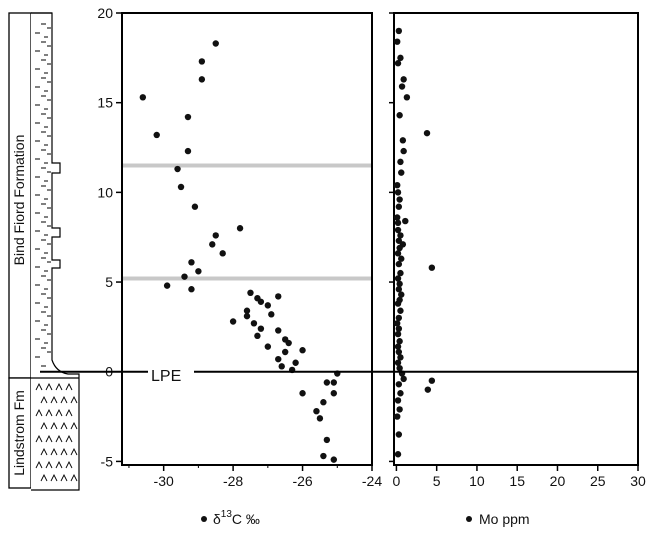  Describe the element at coordinates (498, 519) in the screenshot. I see `mo-legend: Mo ppm` at that location.